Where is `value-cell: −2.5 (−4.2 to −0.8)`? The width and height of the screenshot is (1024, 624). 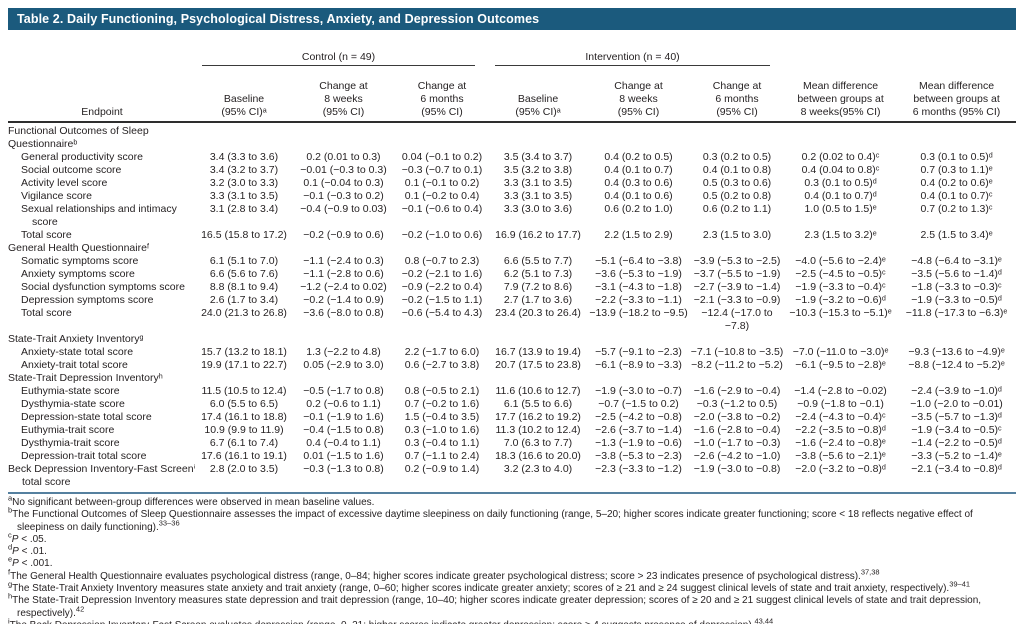 value-cell: −2.5 (−4.2 to −0.8) is located at coordinates (638, 417).